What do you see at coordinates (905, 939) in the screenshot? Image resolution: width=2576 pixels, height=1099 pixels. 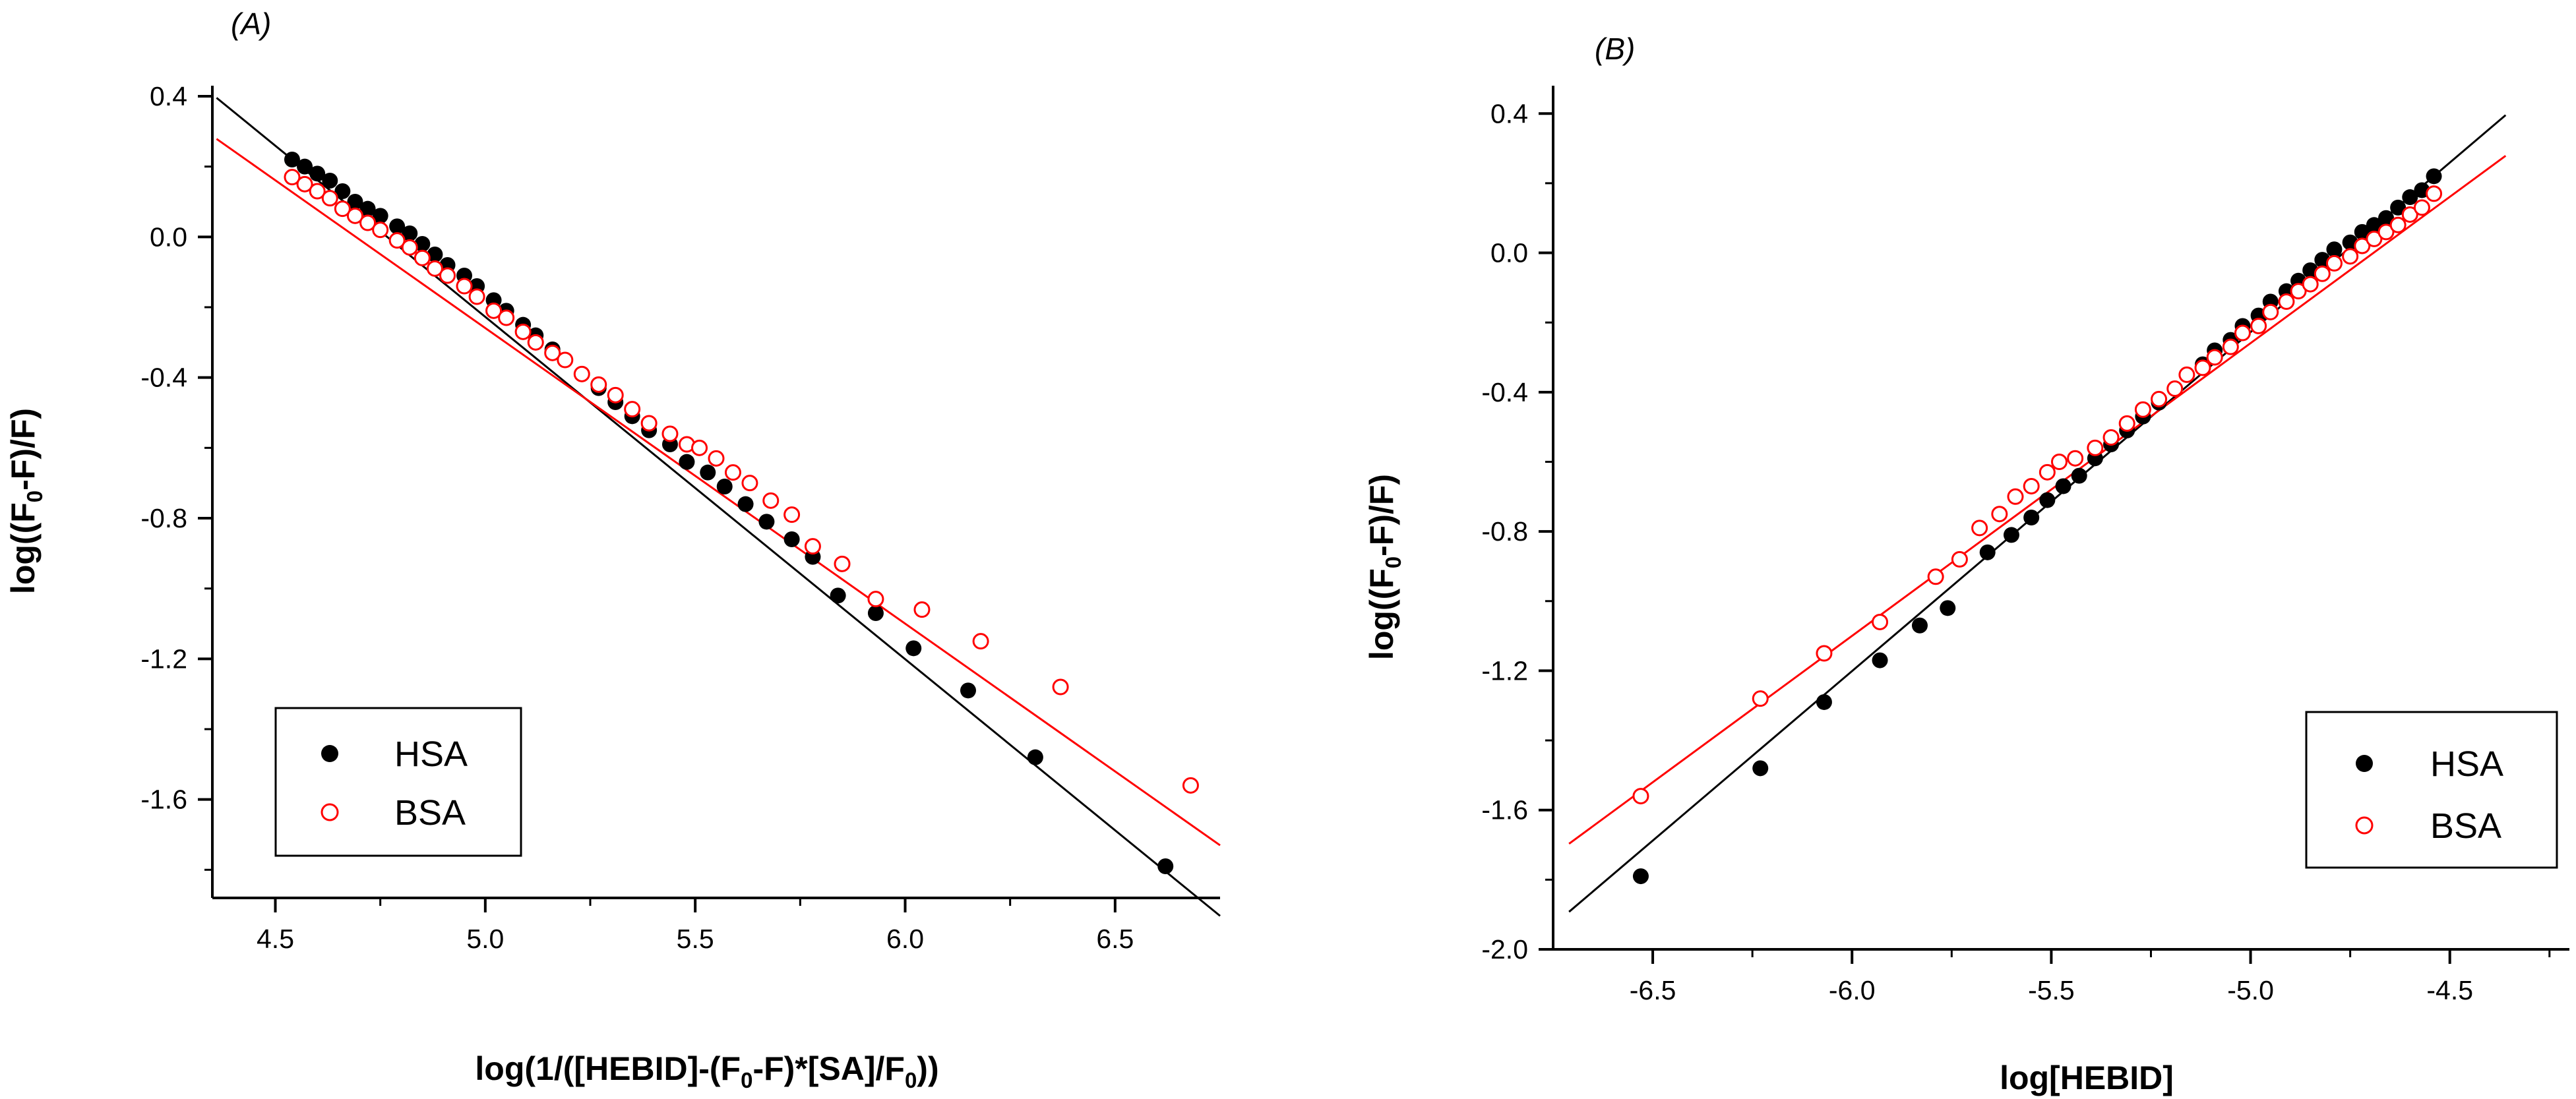 I see `x-tick-label: 6.0` at bounding box center [905, 939].